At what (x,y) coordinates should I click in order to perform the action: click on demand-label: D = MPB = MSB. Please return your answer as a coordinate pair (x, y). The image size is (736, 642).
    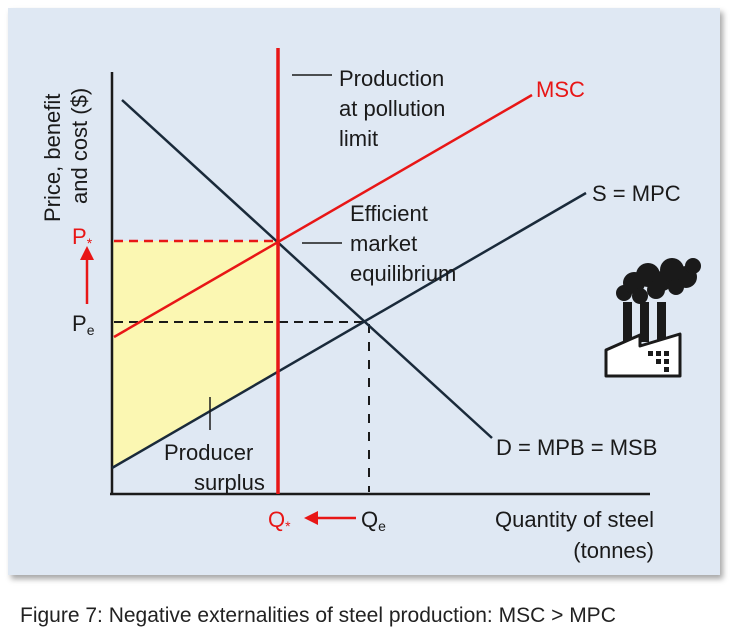
    Looking at the image, I should click on (576, 447).